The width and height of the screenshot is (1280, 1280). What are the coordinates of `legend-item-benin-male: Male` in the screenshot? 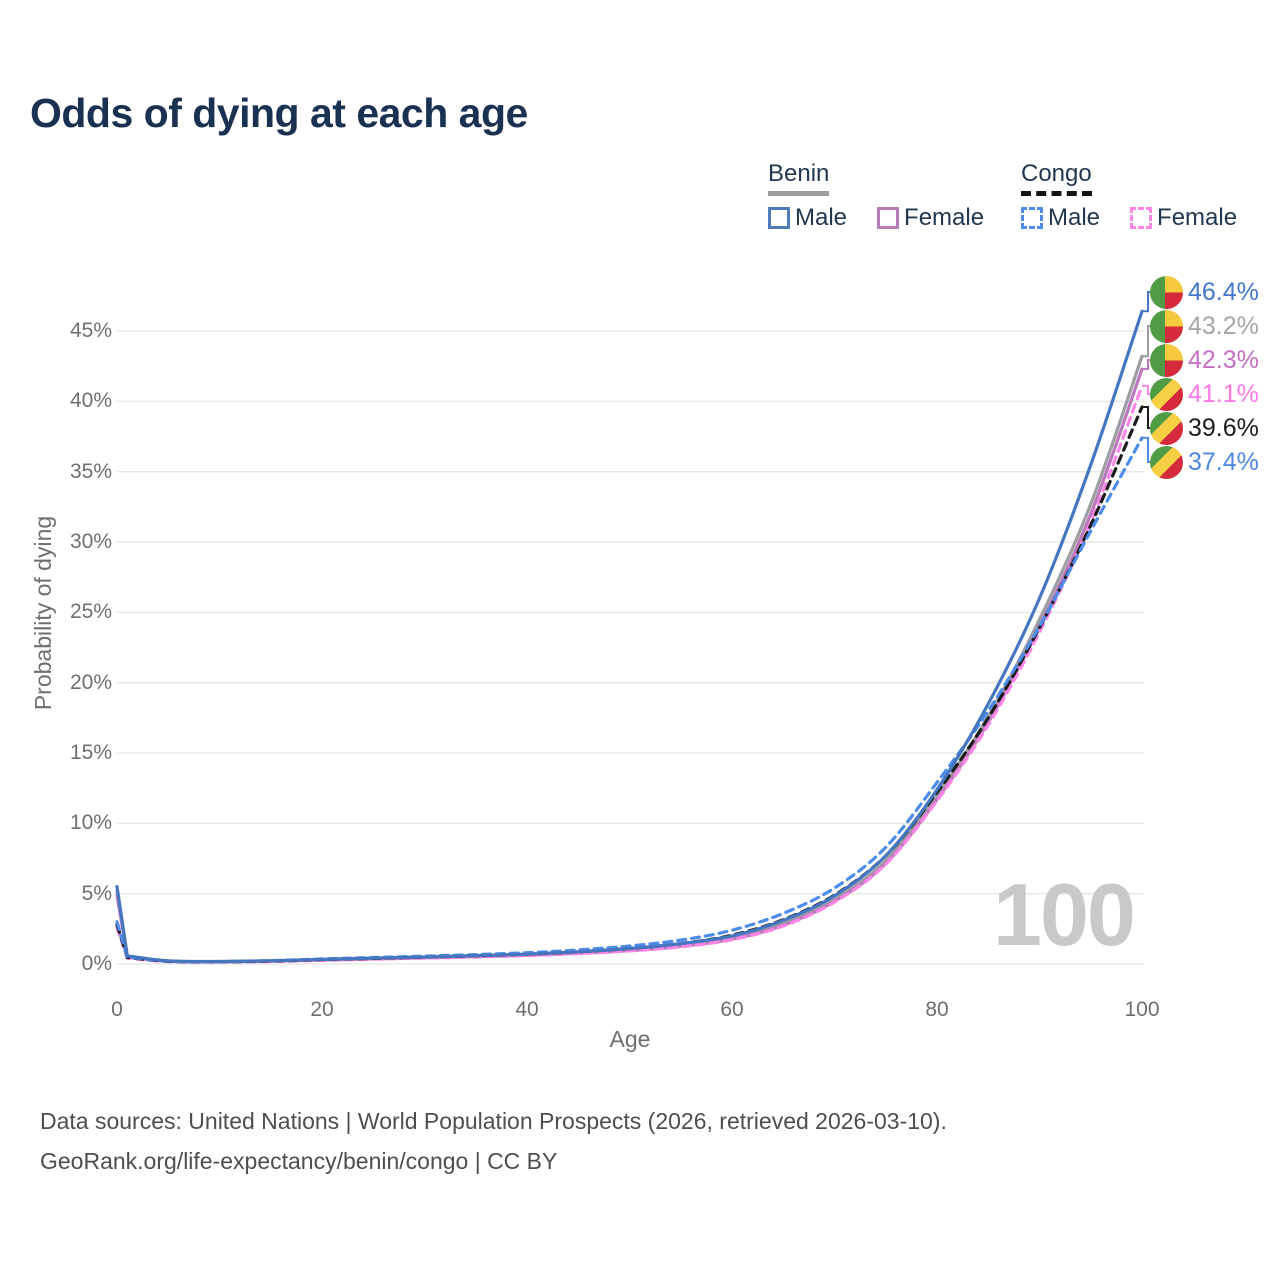 It's located at (807, 218).